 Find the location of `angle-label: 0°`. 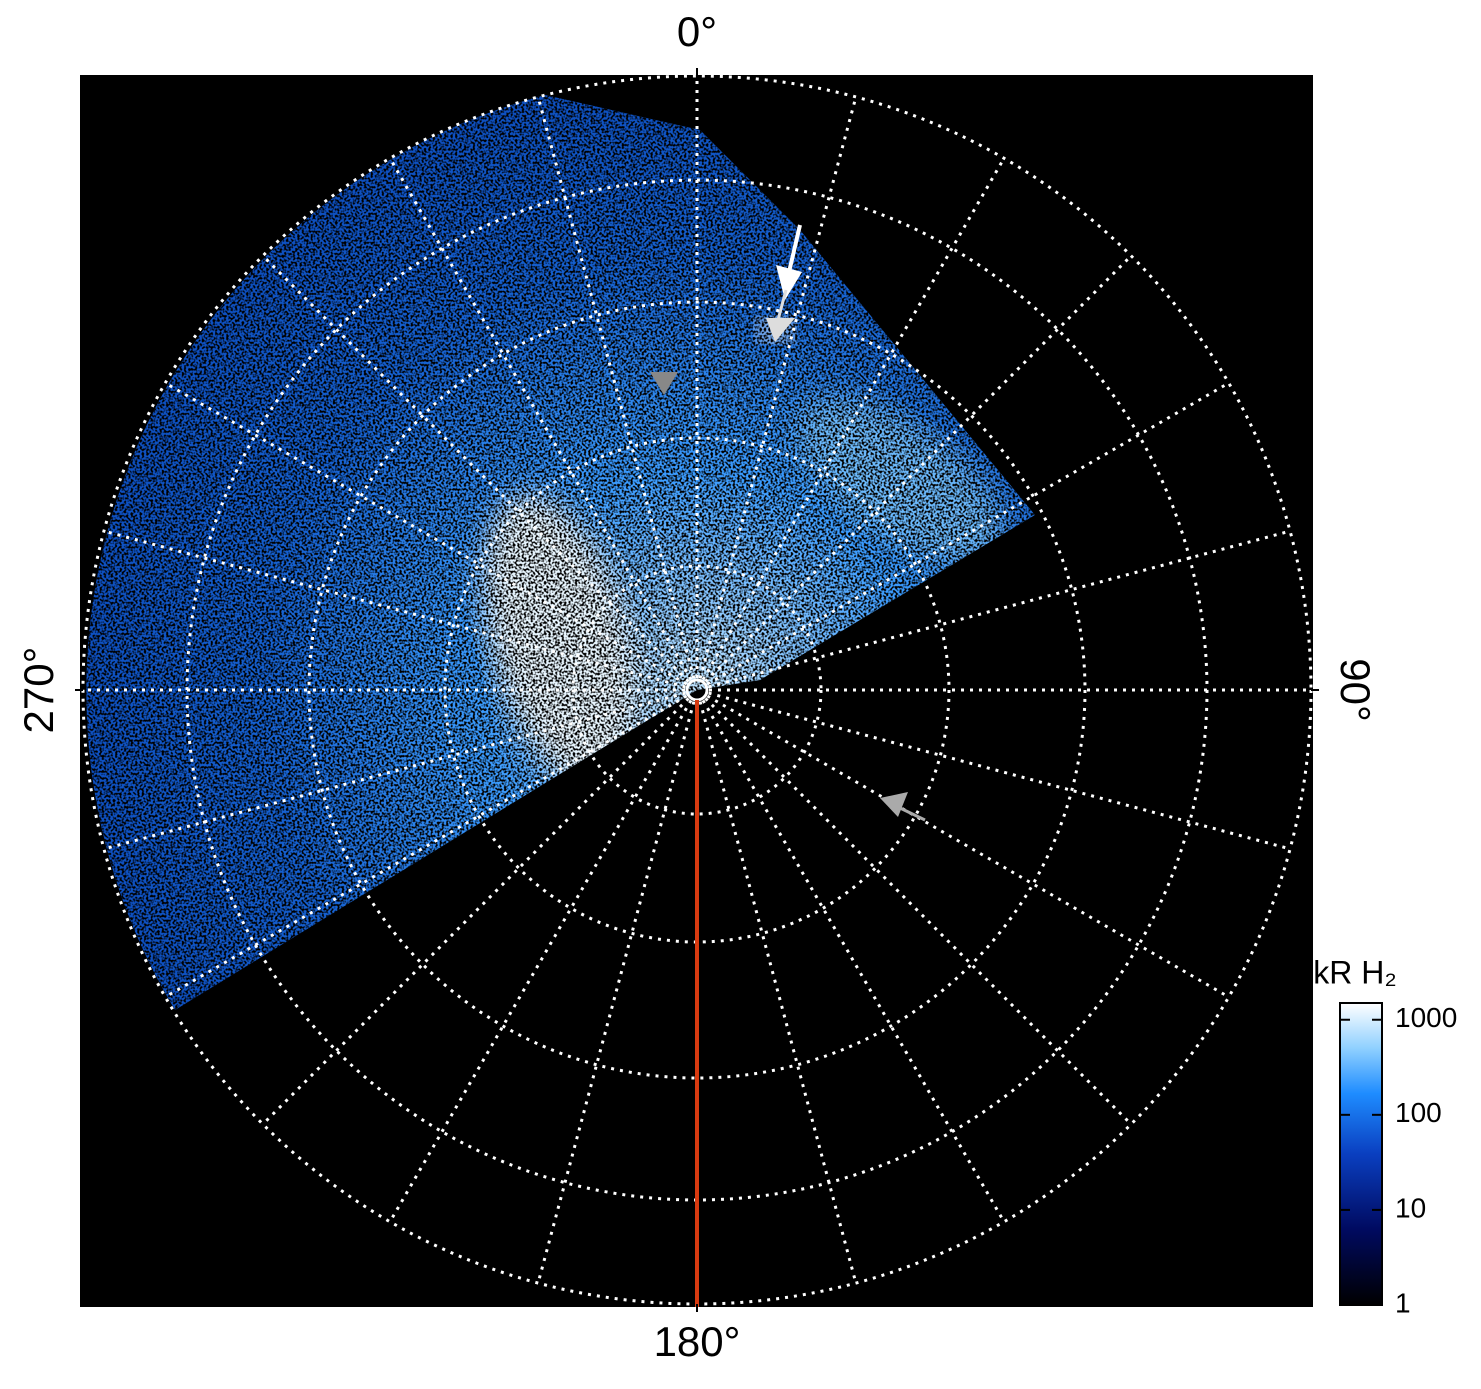

angle-label: 0° is located at coordinates (697, 31).